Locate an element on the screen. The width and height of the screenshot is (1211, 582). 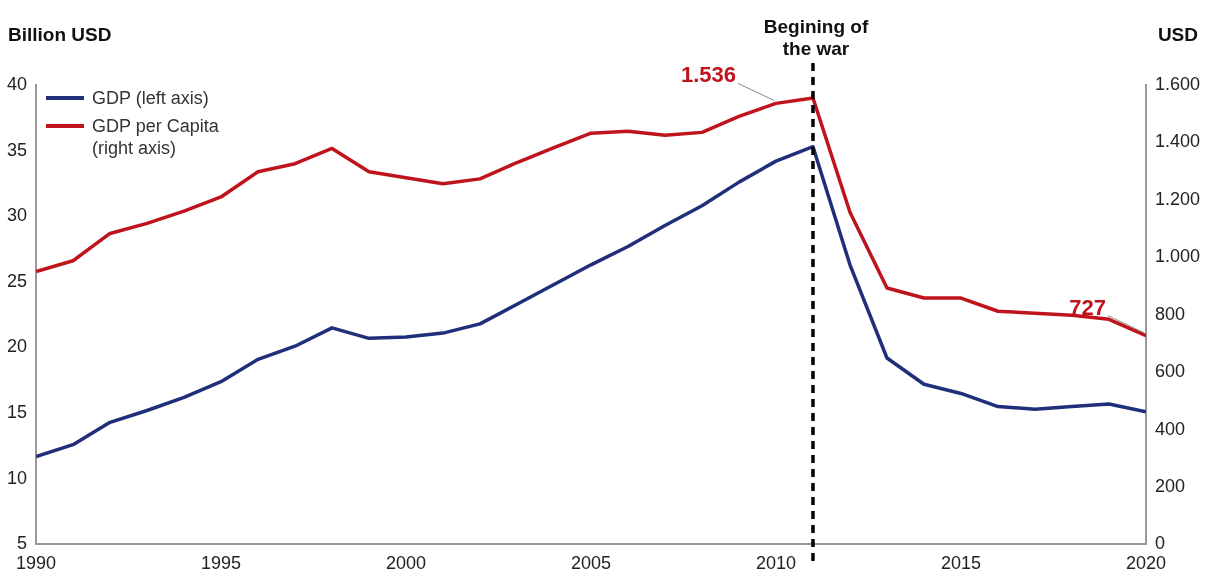
y2-tick-label: 1.000 is located at coordinates (1177, 256).